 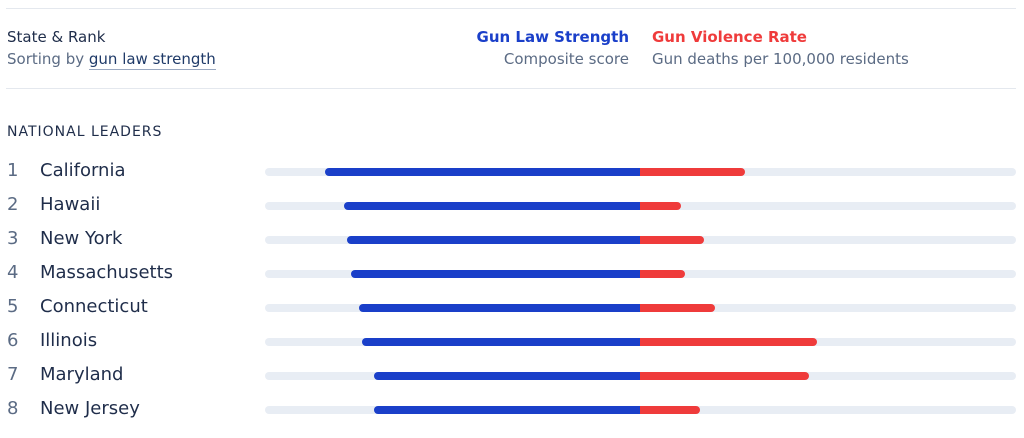 I want to click on table-row: 2 Hawaii, so click(x=512, y=205).